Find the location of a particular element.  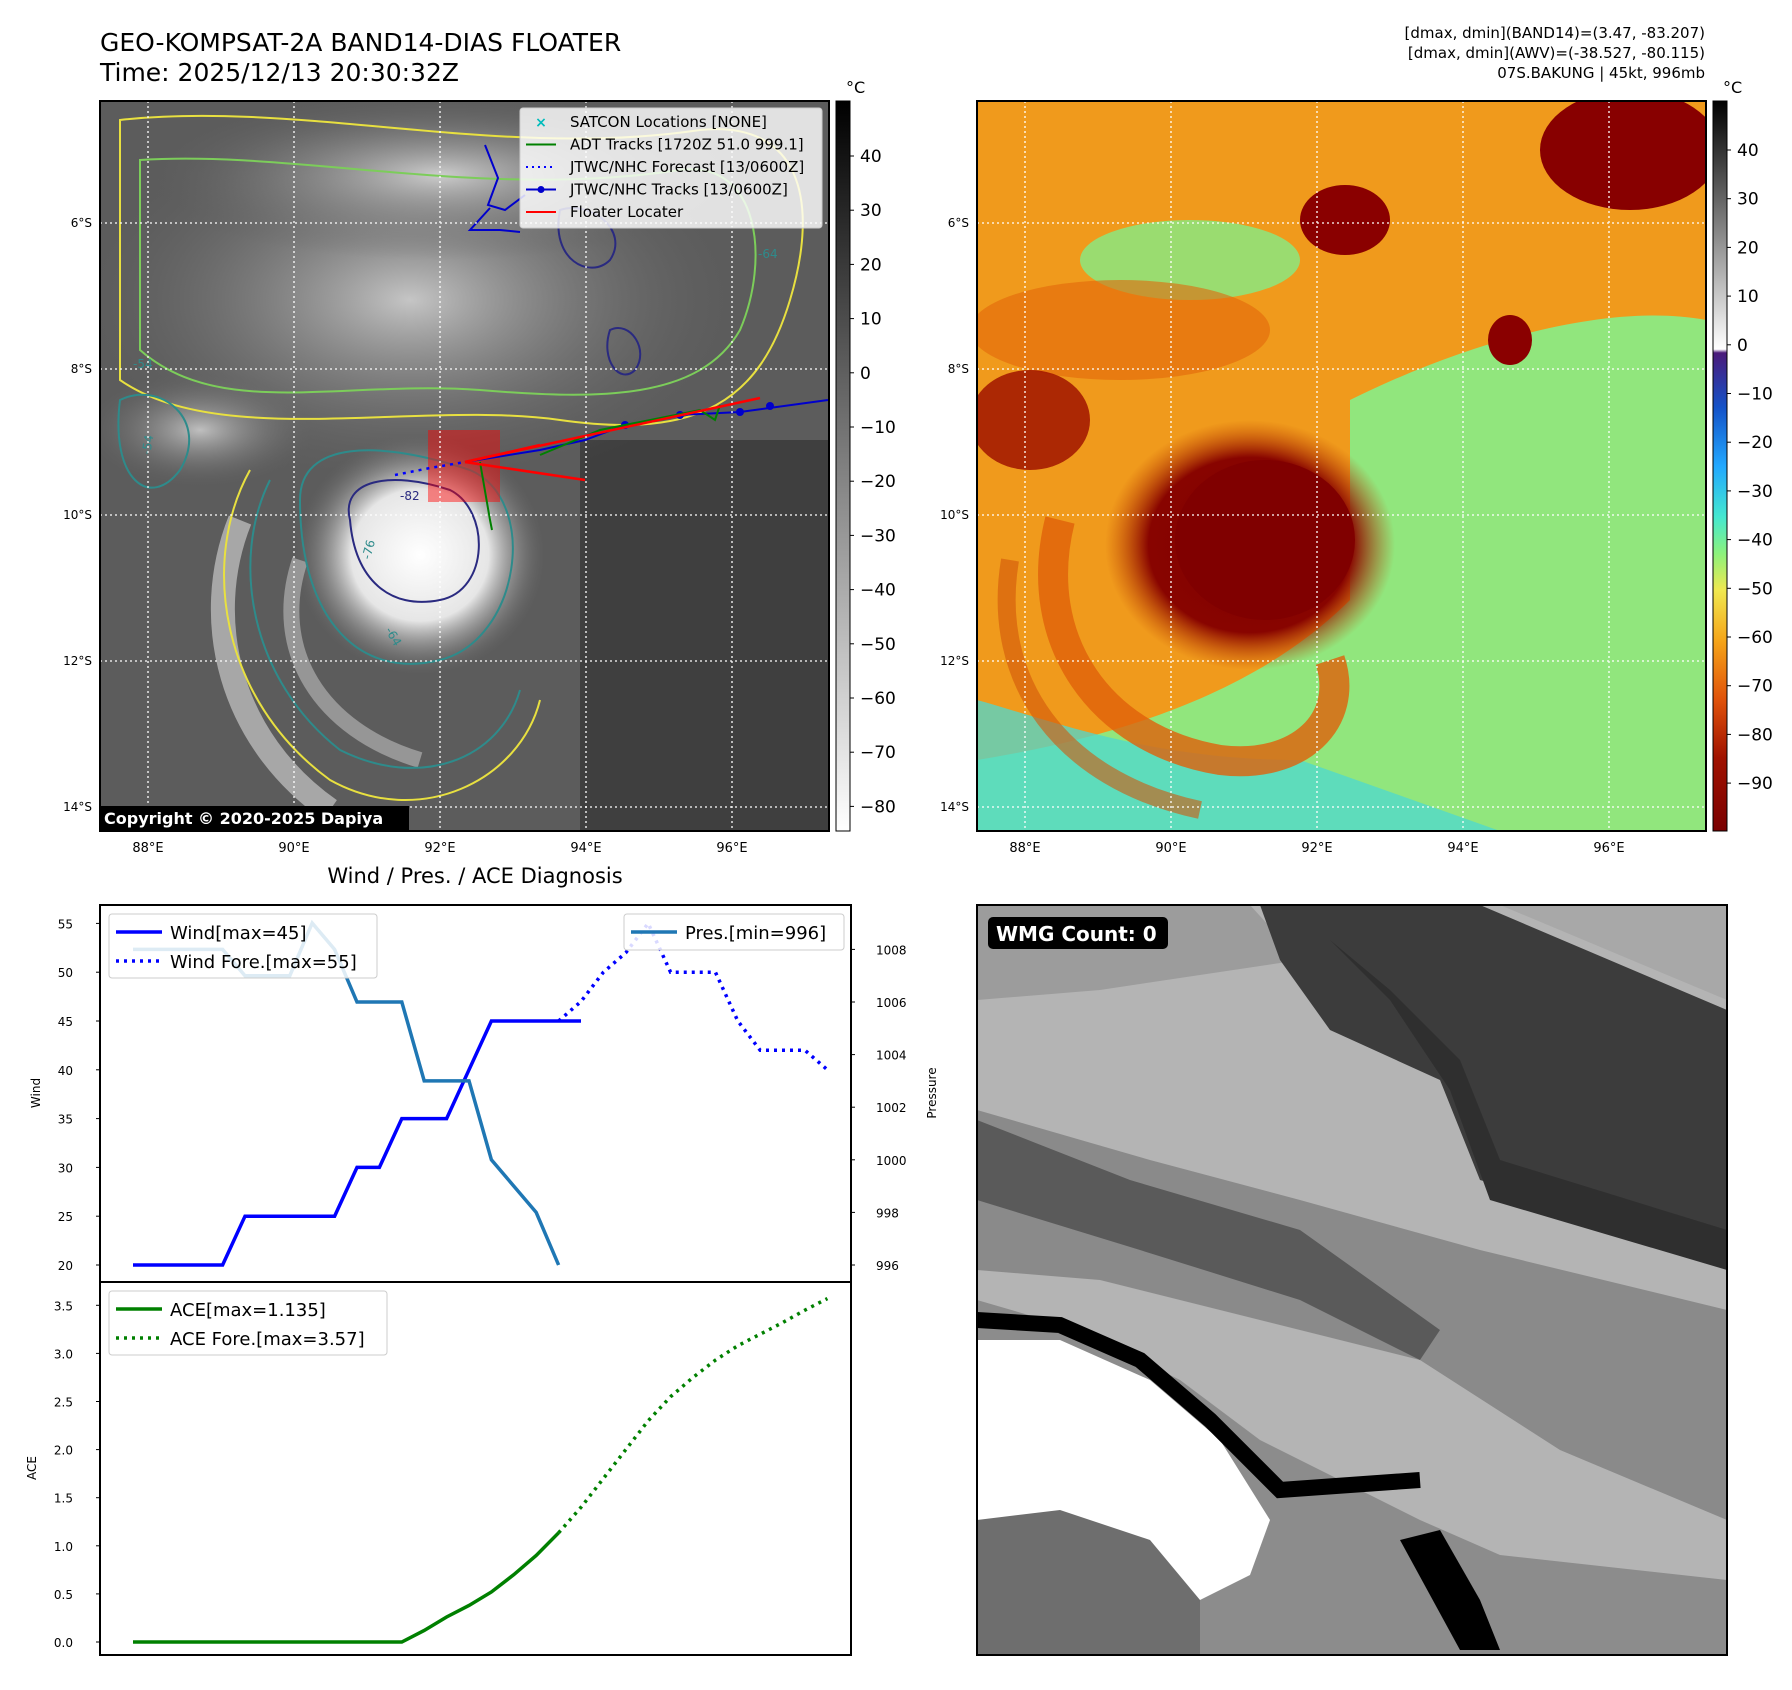

adt-track is located at coordinates (486, 496).